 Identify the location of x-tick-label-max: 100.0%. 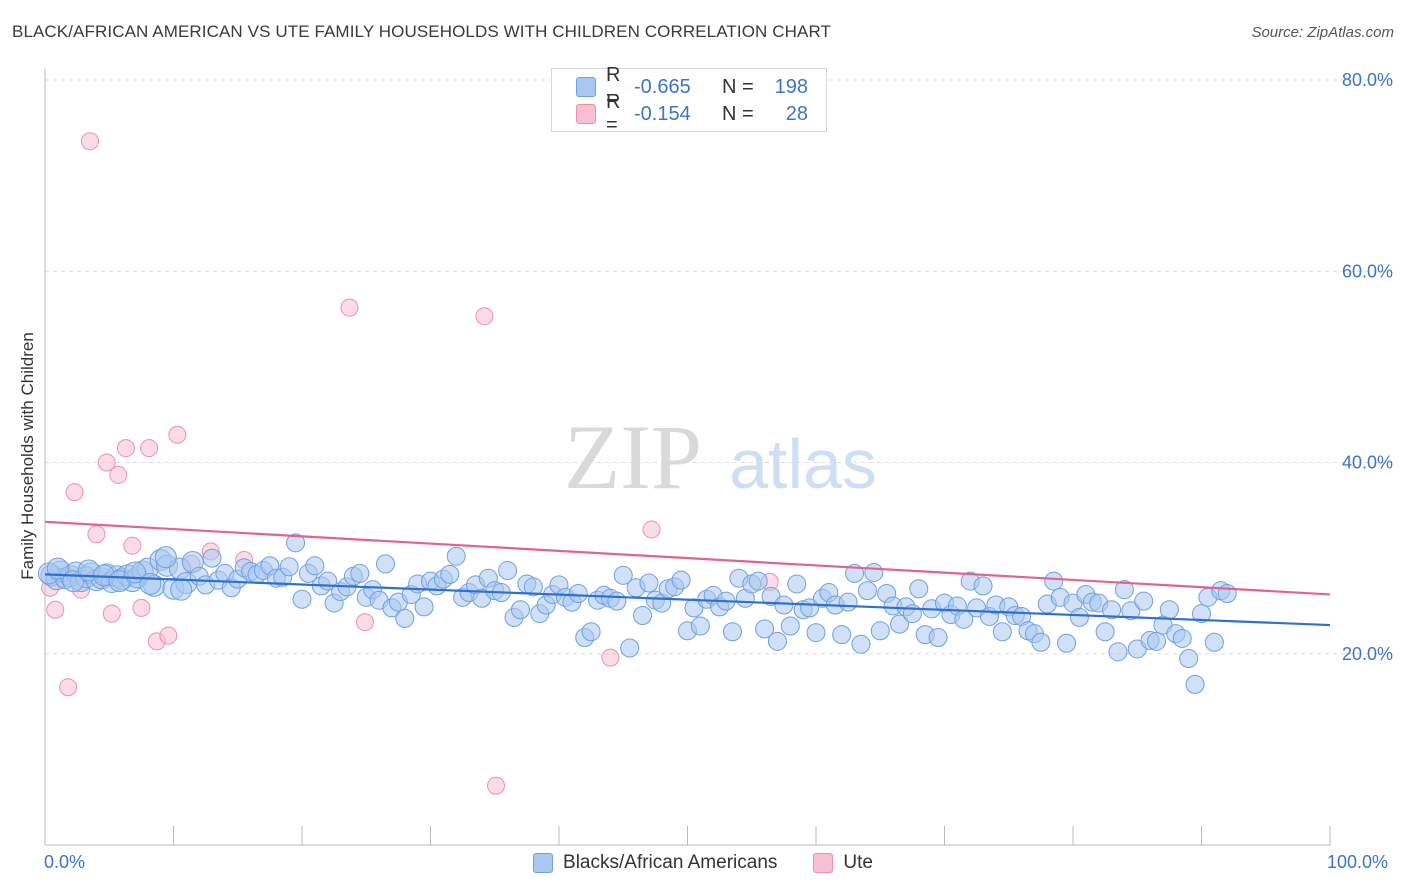
(1358, 862).